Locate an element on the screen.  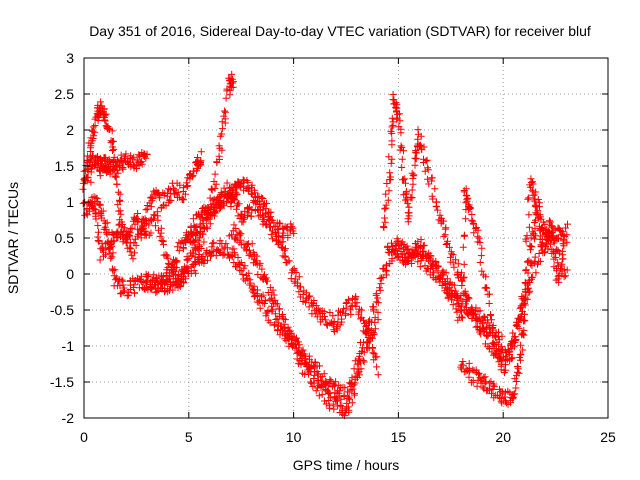
x-tick-label: 25 is located at coordinates (608, 437).